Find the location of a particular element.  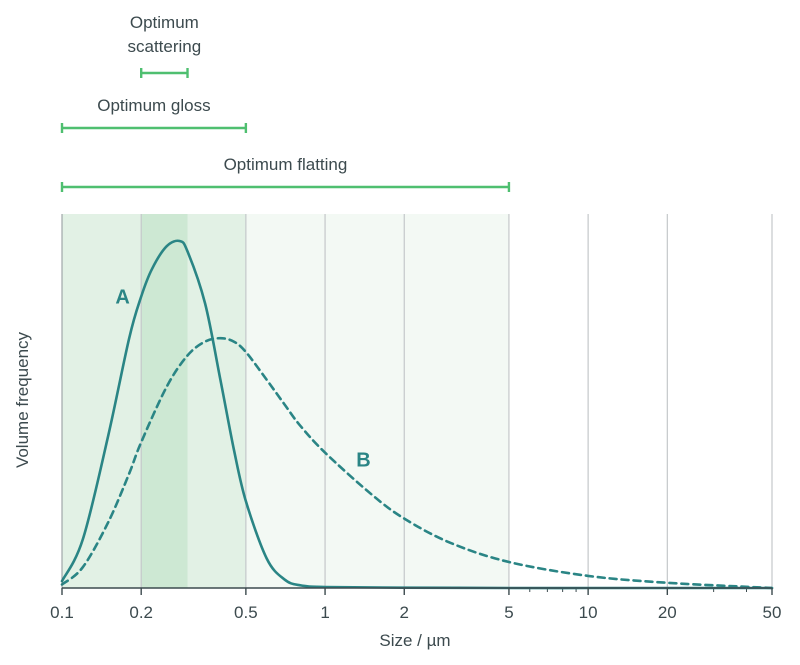

x-tick-label: 0.2 is located at coordinates (141, 612).